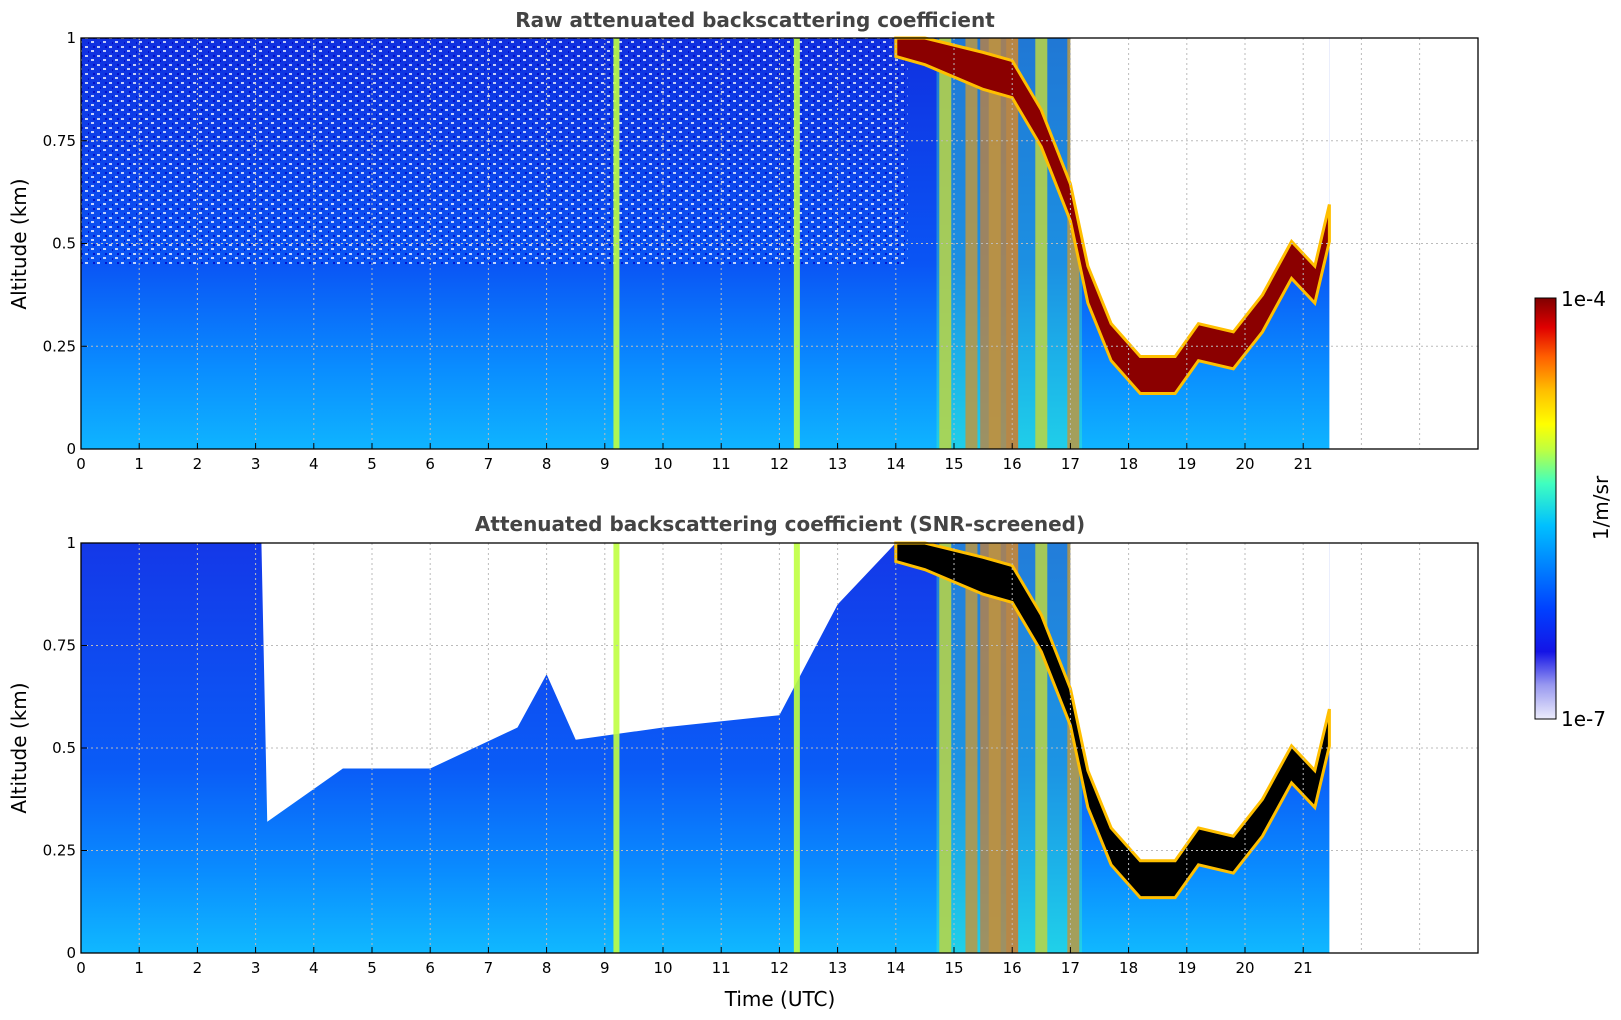  I want to click on panel1-y-ticks: 0 0.25 0.5 0.75 1, so click(65, 243).